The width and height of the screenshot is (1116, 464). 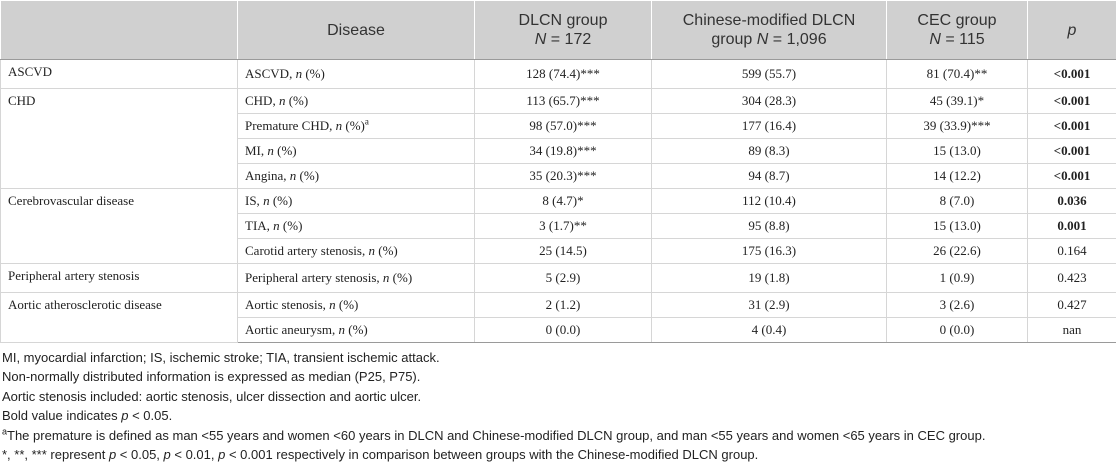 What do you see at coordinates (356, 74) in the screenshot?
I see `disease-label: ASCVD, n (%)` at bounding box center [356, 74].